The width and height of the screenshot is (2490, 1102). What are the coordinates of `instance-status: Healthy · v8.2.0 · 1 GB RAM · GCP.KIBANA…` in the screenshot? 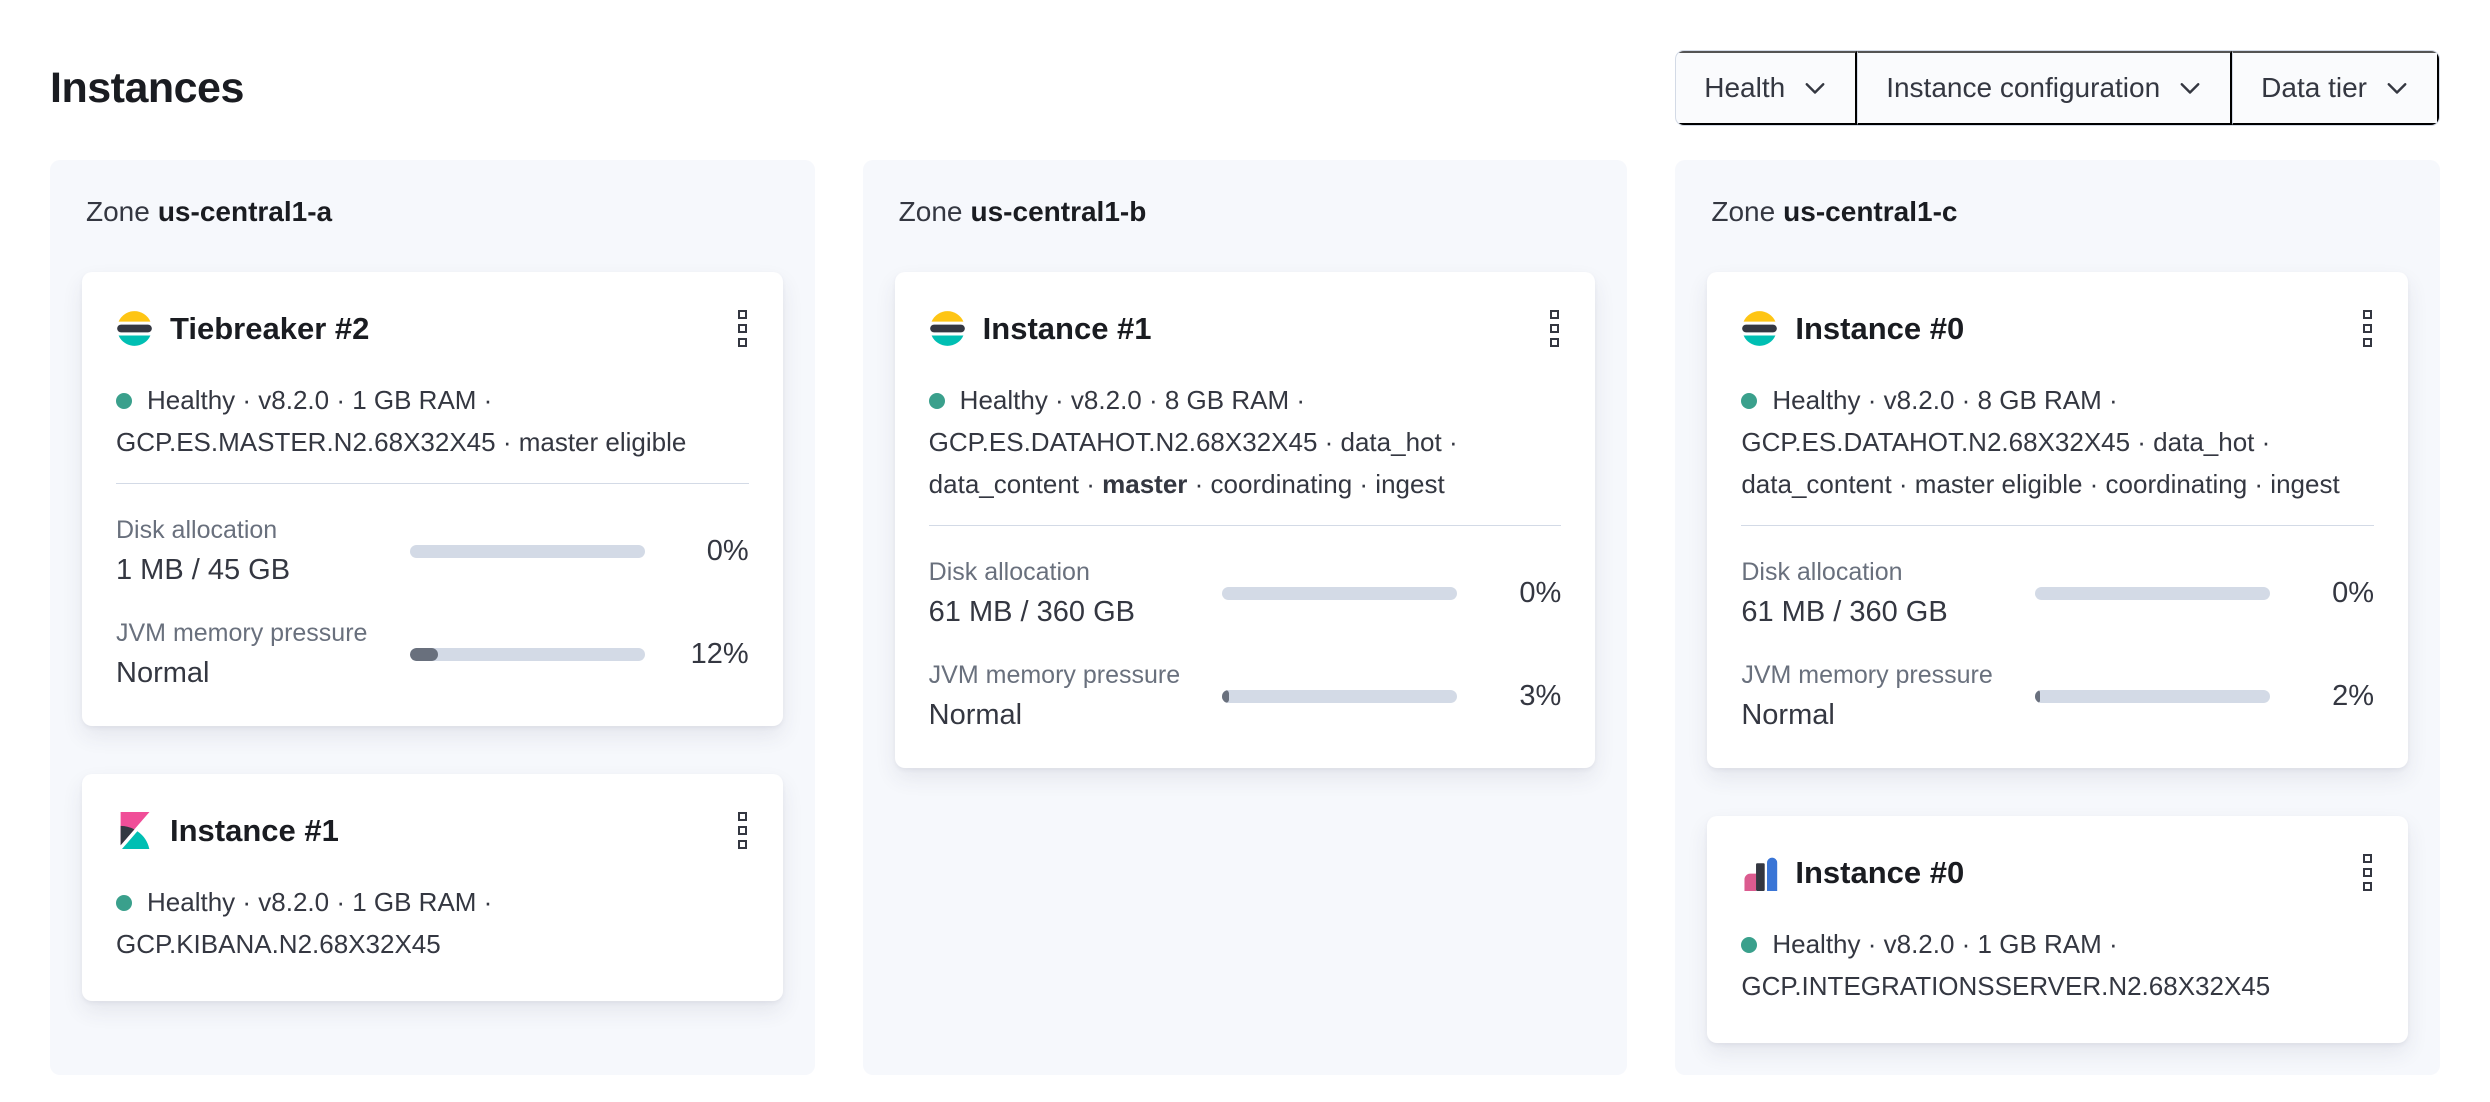 It's located at (432, 923).